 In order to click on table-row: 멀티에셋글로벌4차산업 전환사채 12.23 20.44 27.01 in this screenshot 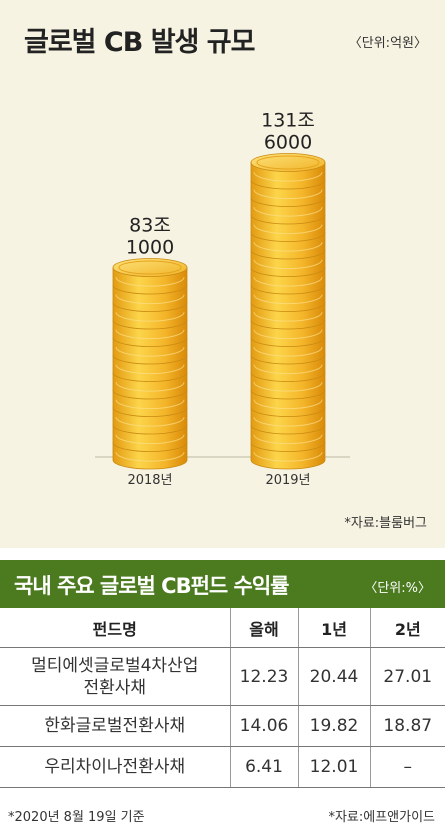, I will do `click(222, 676)`.